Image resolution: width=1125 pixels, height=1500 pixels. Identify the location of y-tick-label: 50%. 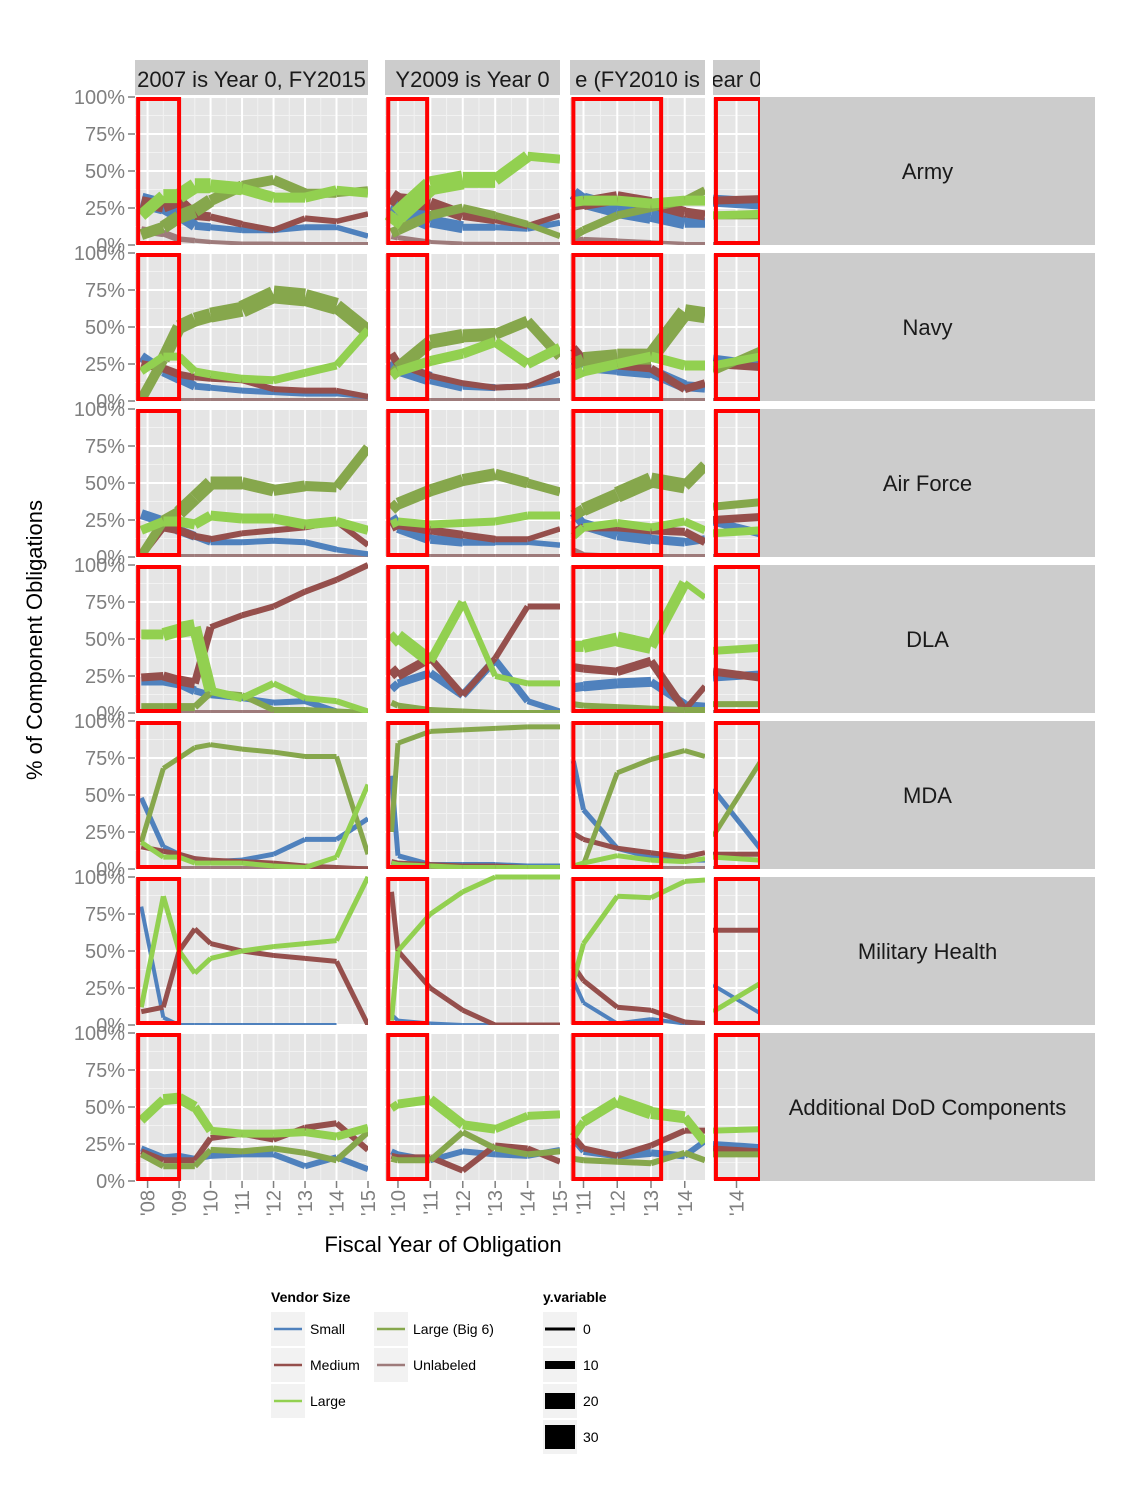
(105, 172).